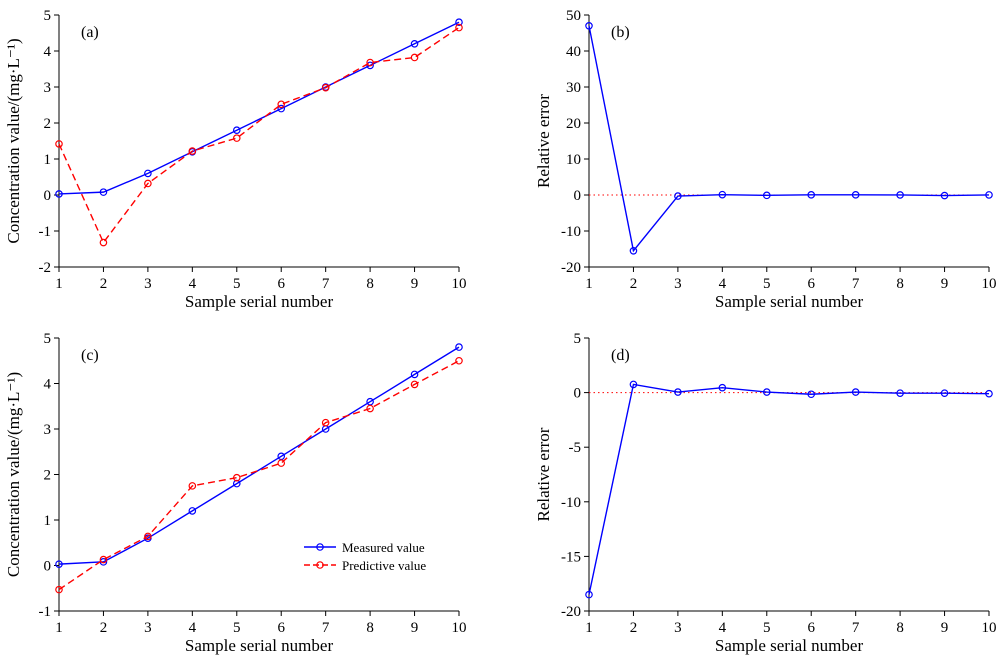 The width and height of the screenshot is (1000, 663). What do you see at coordinates (620, 355) in the screenshot?
I see `panel-label: (d)` at bounding box center [620, 355].